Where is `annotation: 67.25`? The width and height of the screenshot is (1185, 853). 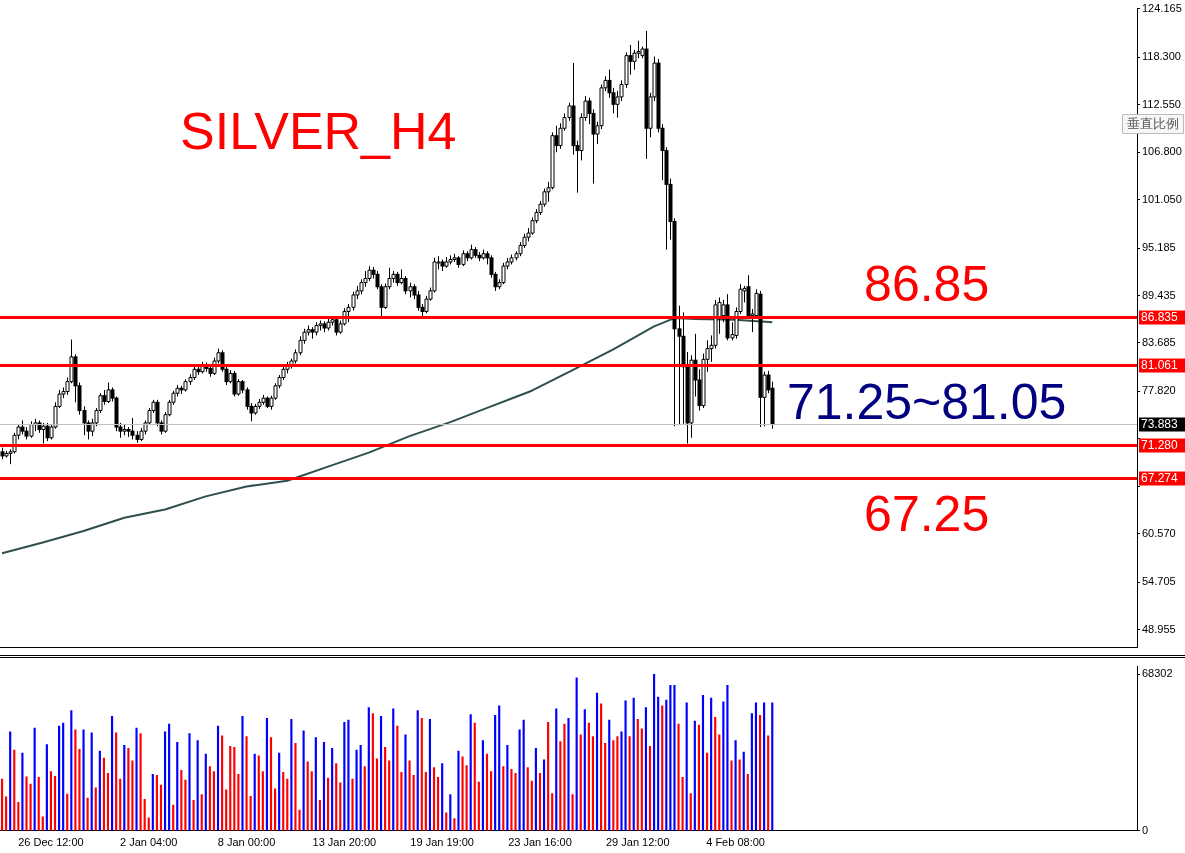
annotation: 67.25 is located at coordinates (927, 513).